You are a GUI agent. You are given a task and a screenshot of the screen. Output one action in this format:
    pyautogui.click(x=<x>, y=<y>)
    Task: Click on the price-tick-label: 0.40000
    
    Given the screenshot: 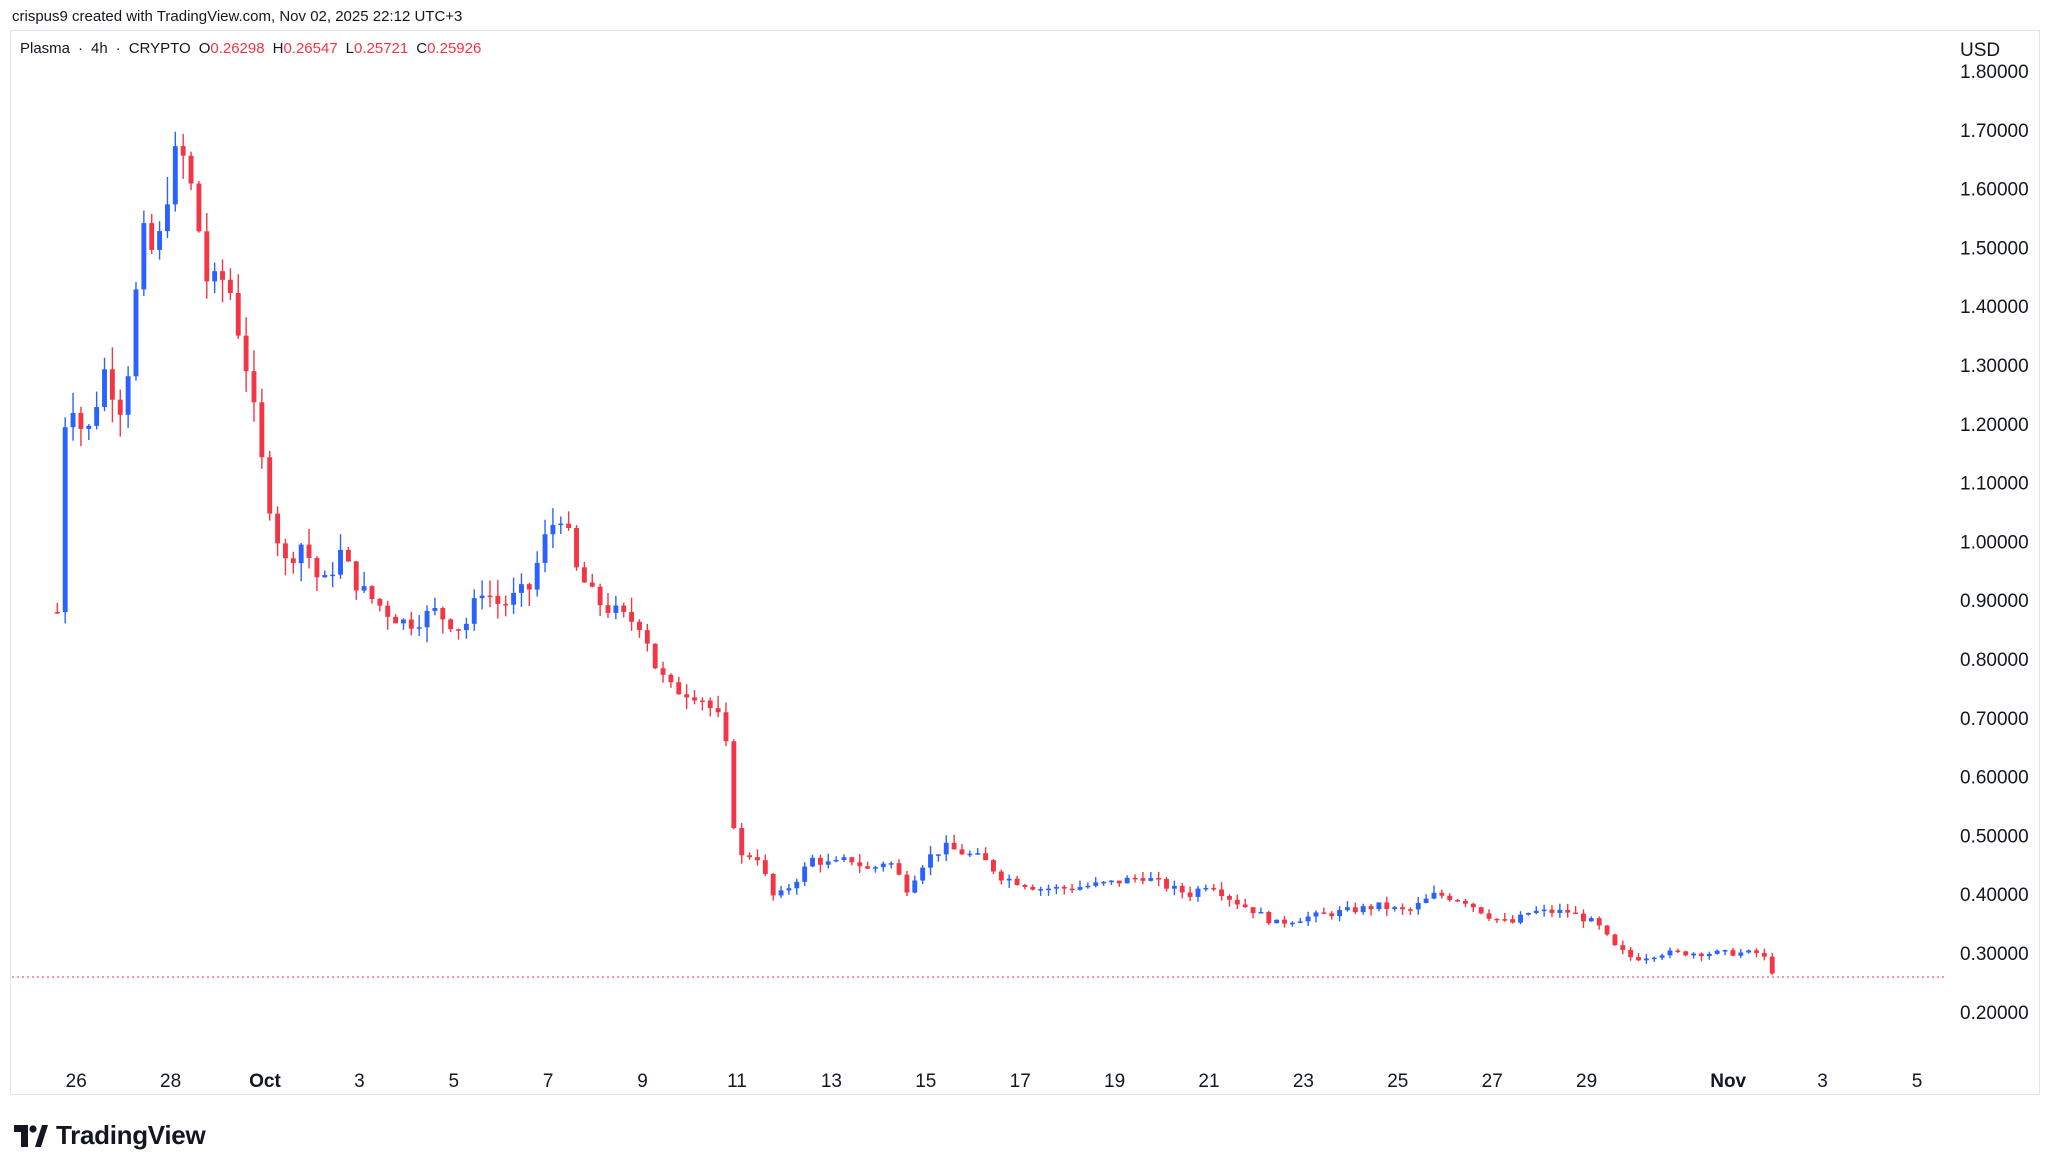 What is the action you would take?
    pyautogui.click(x=1994, y=895)
    